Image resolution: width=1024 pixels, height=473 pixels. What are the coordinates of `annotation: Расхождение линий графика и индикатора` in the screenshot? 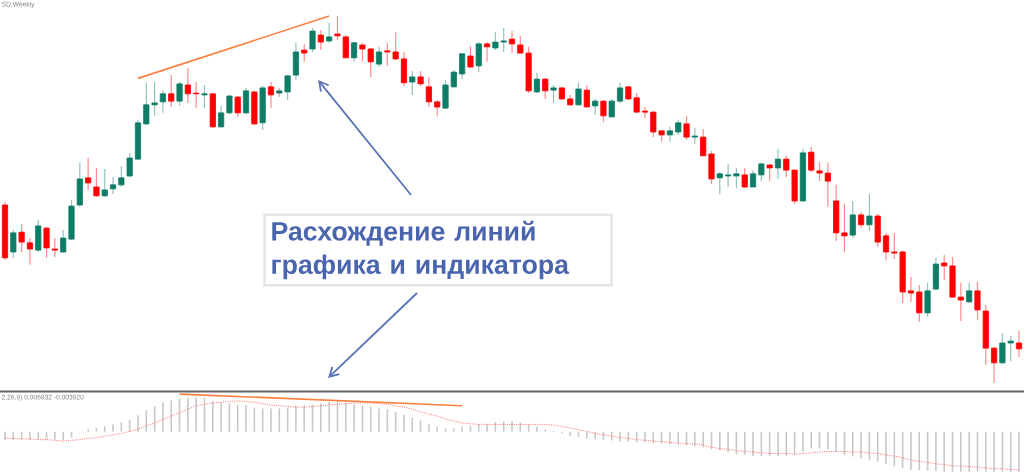 It's located at (421, 250).